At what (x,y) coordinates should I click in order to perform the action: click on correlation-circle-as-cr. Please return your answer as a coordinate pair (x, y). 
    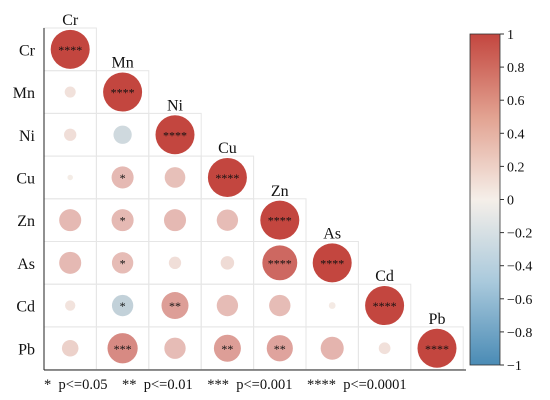
    Looking at the image, I should click on (70, 262).